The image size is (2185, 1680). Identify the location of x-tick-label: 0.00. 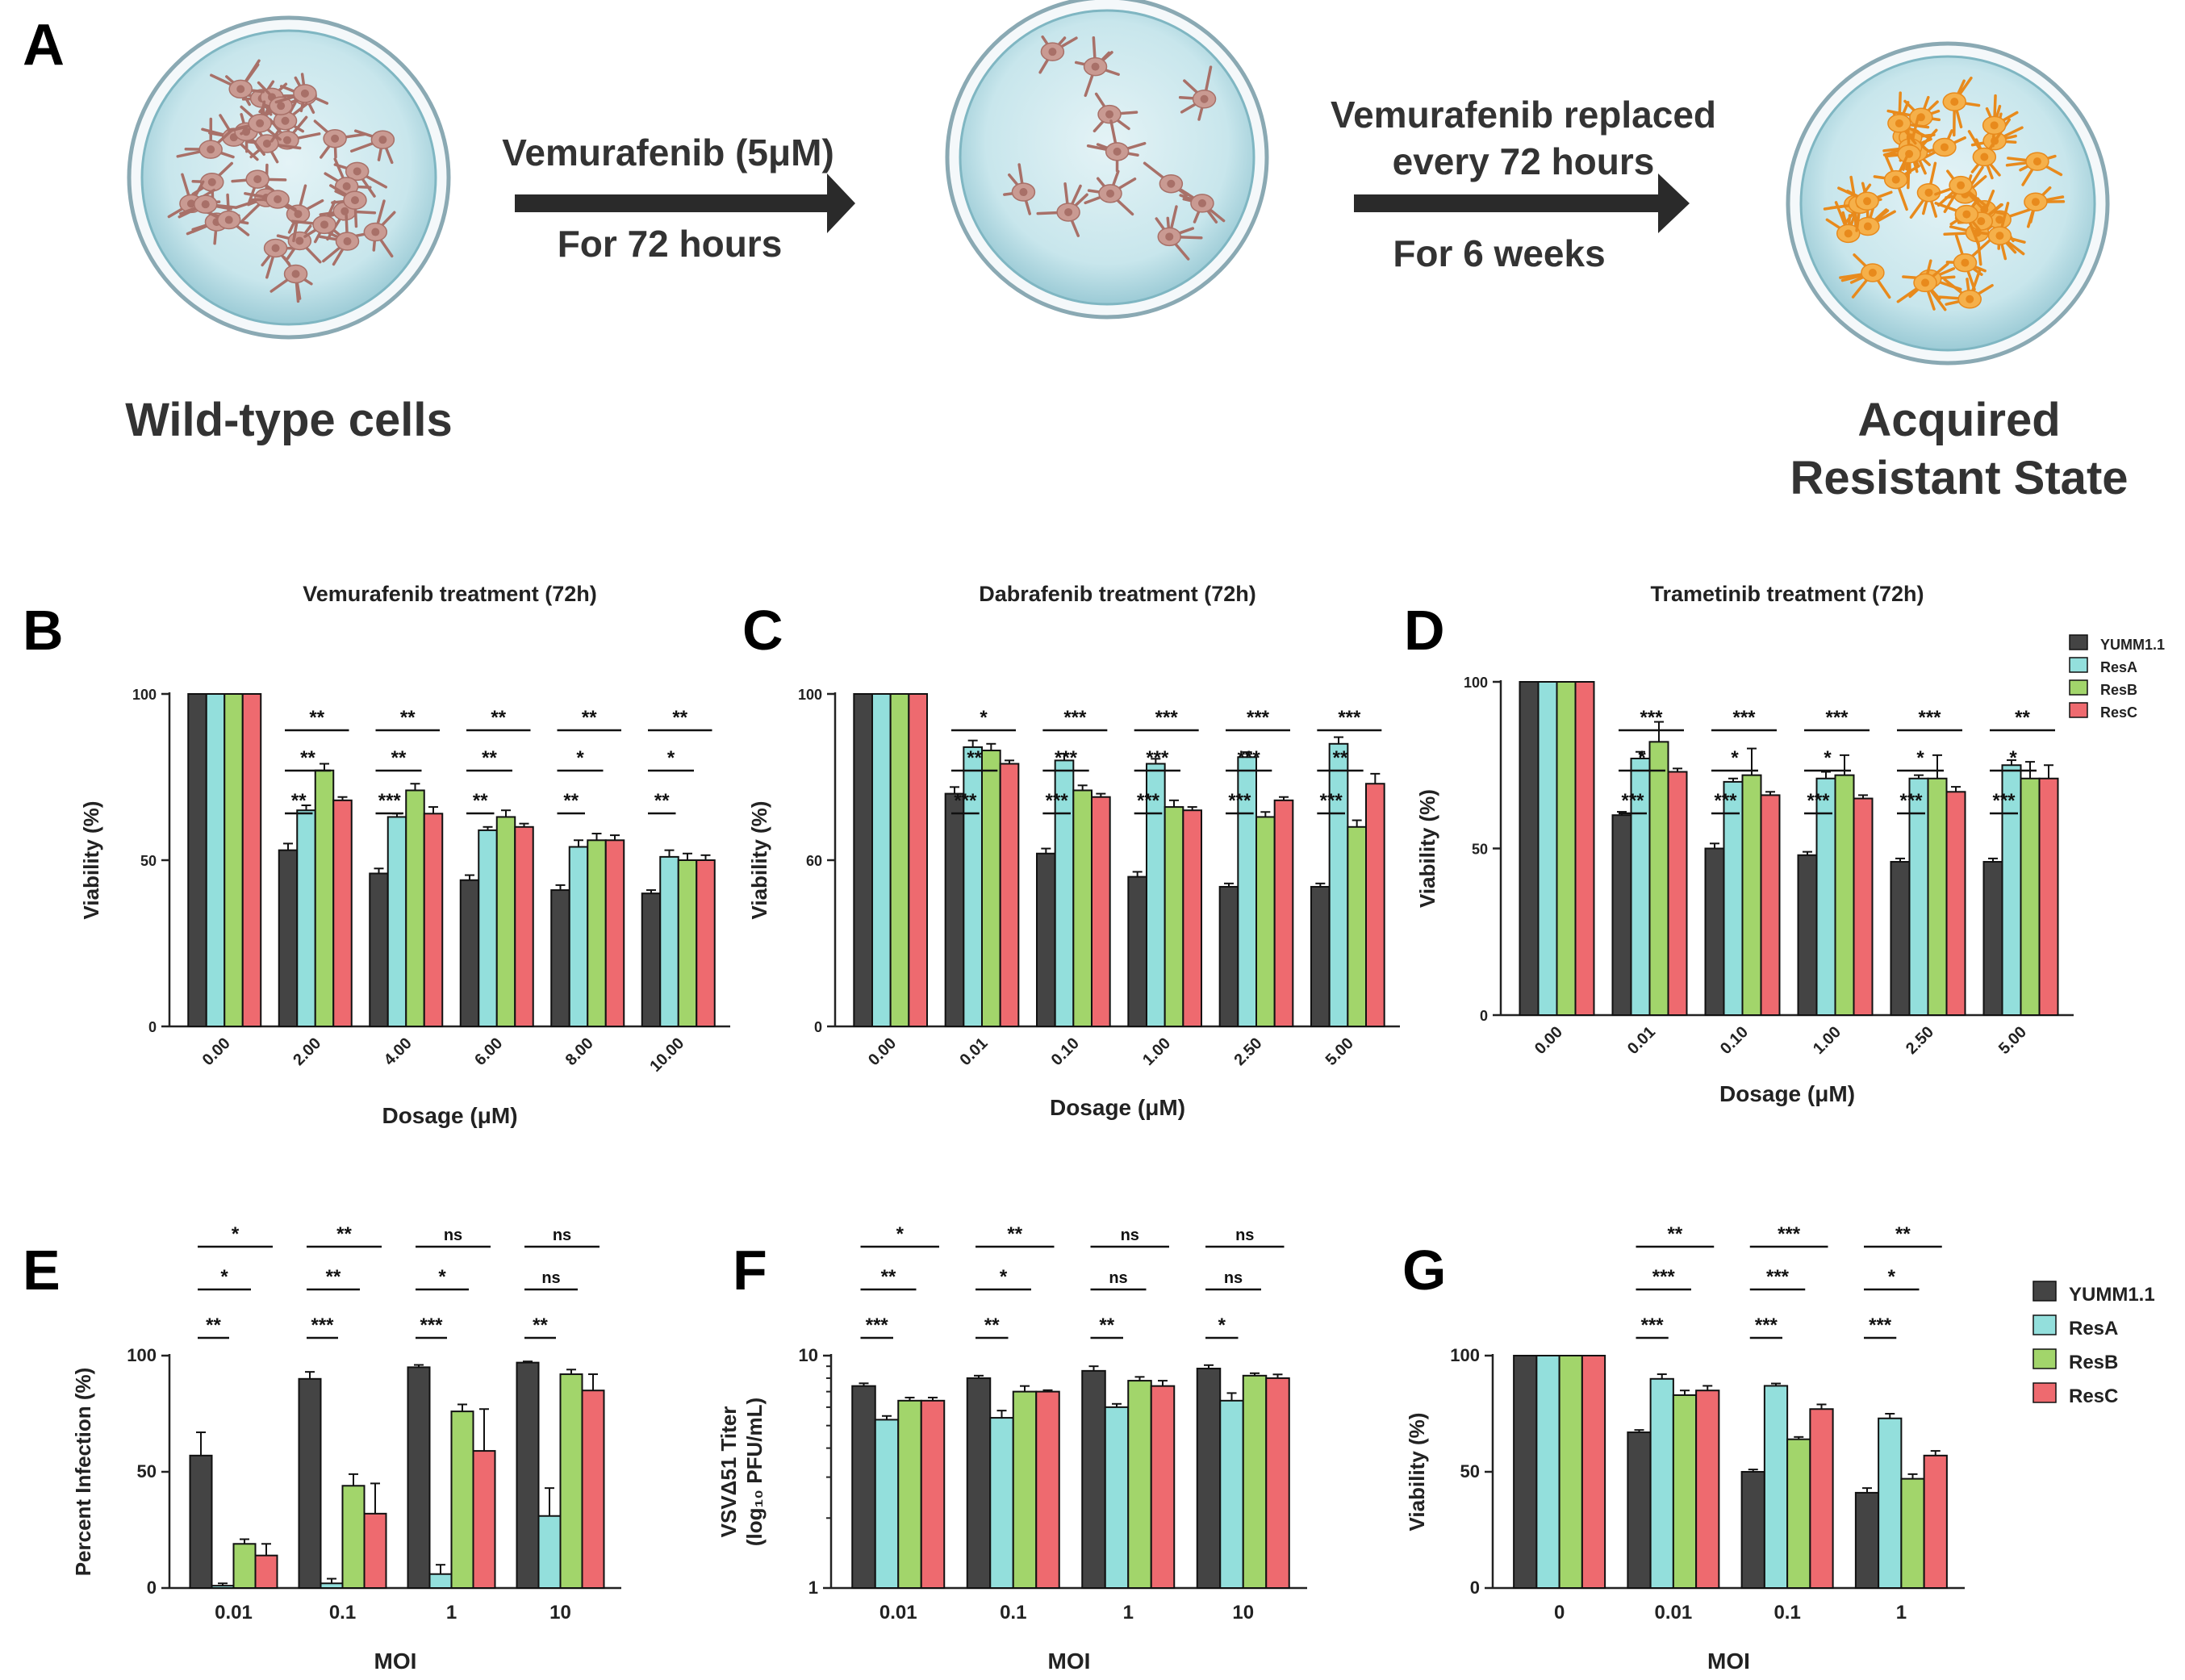
(1548, 1041).